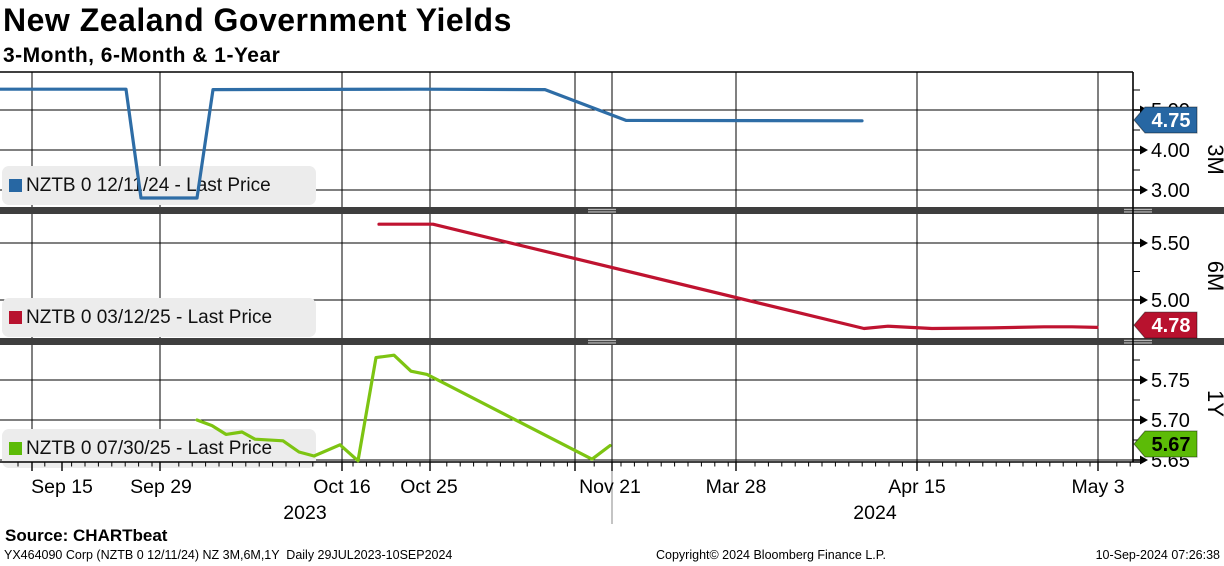 This screenshot has width=1224, height=566. Describe the element at coordinates (148, 185) in the screenshot. I see `legend-label-3m: NZTB 0 12/11/24 - Last Price` at that location.